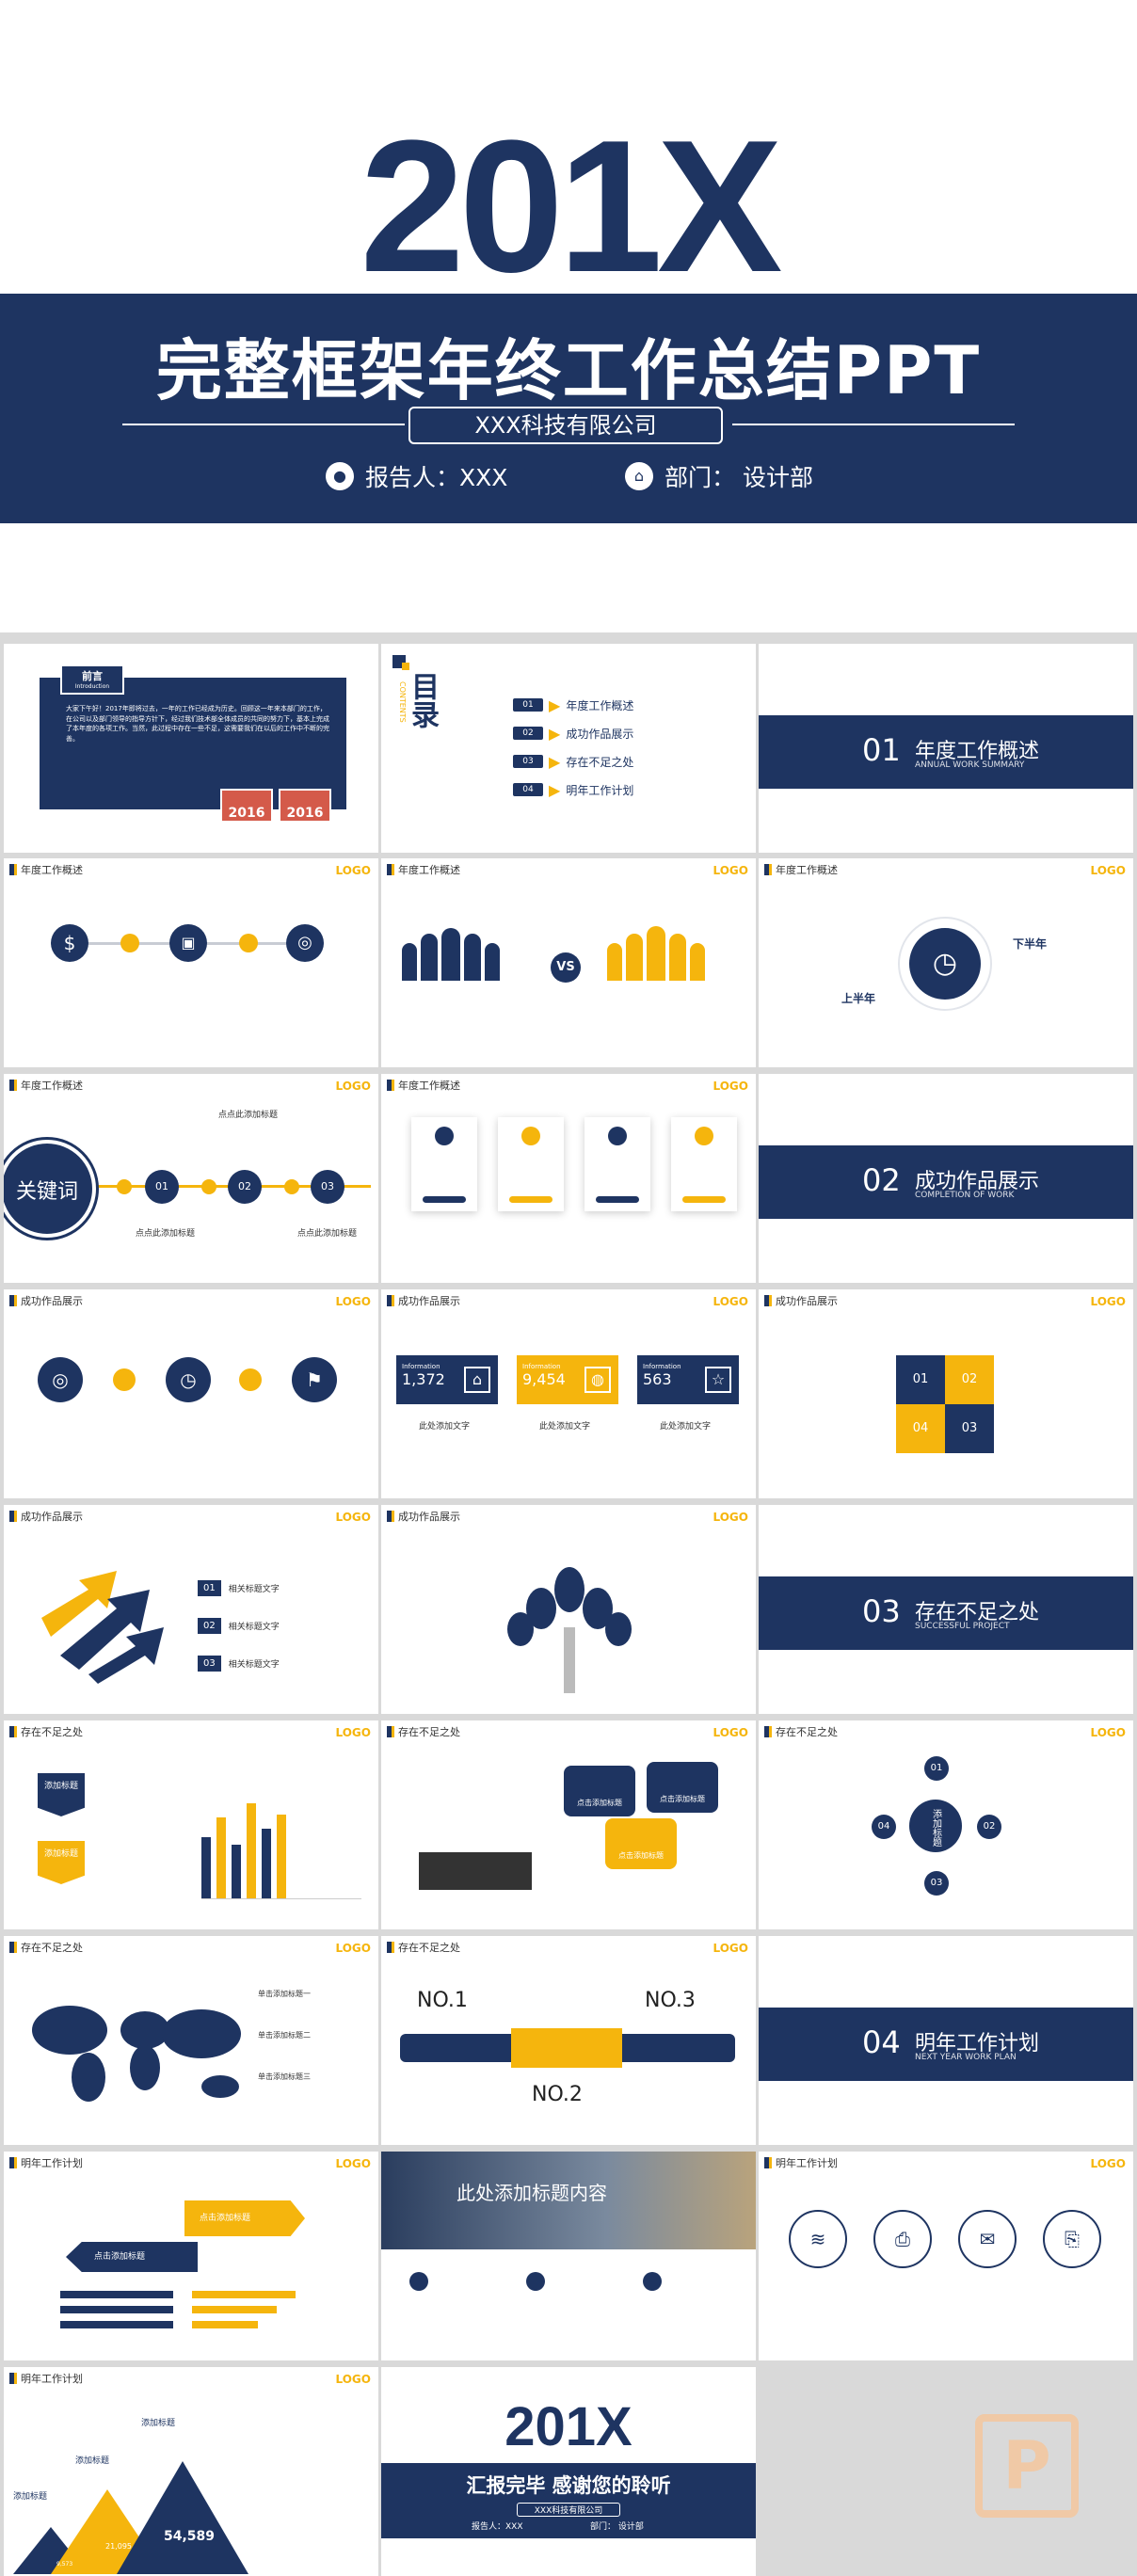 Image resolution: width=1137 pixels, height=2576 pixels. What do you see at coordinates (188, 943) in the screenshot?
I see `device-icon: ▣` at bounding box center [188, 943].